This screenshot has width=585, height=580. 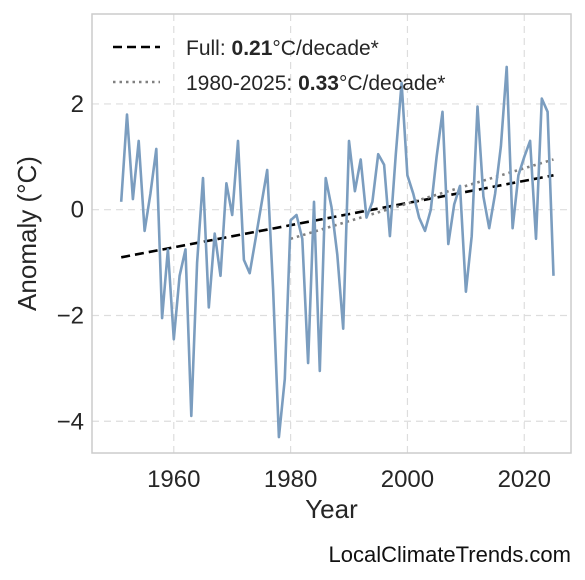 I want to click on legend-rate-value: 0.33, so click(x=318, y=83).